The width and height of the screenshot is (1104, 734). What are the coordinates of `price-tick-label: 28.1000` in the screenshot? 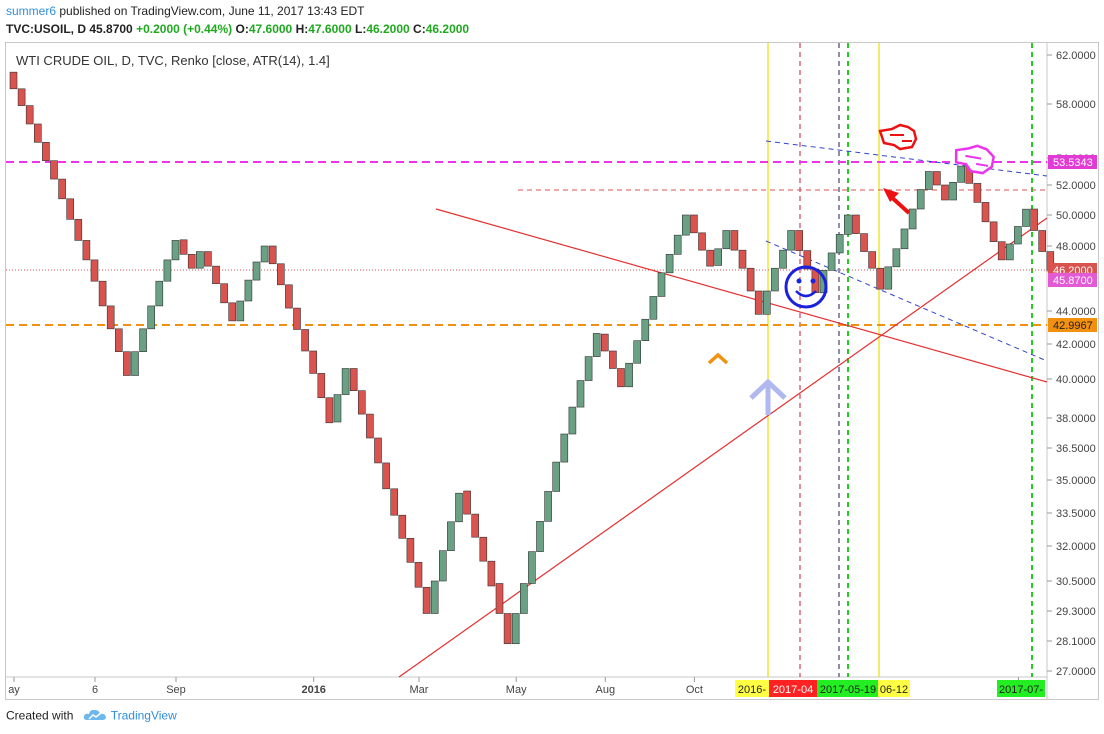 It's located at (1076, 642).